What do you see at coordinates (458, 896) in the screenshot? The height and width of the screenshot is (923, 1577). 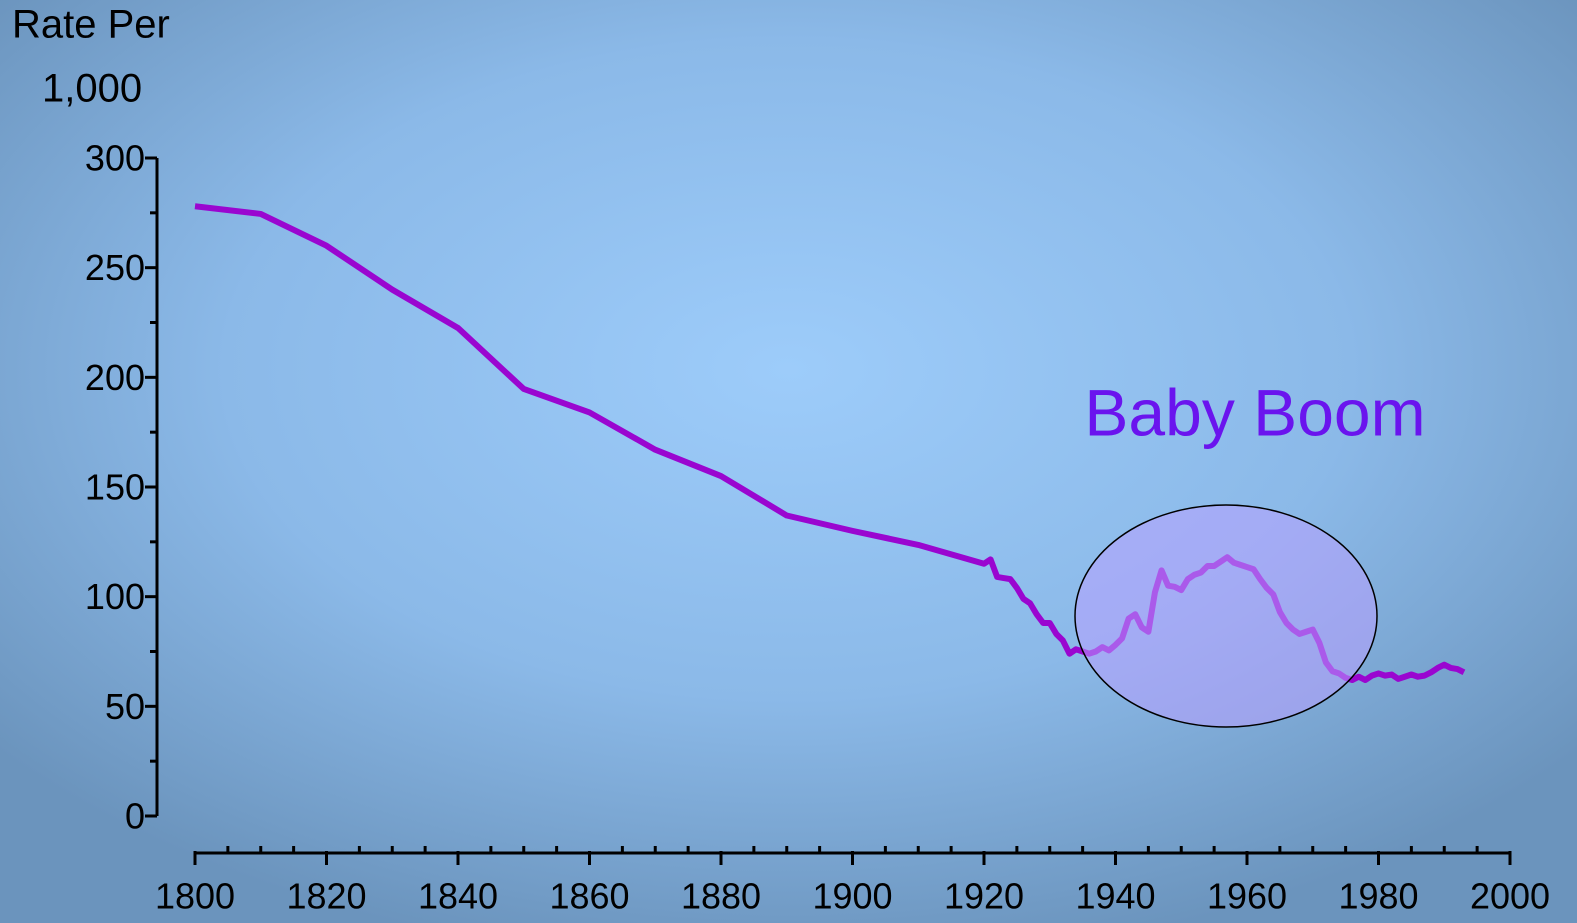 I see `x-tick-label: 1840` at bounding box center [458, 896].